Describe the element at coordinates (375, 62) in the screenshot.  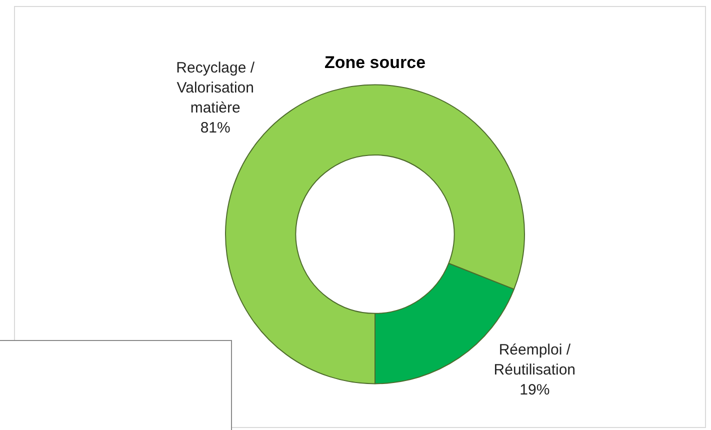
I see `chart-title: Zone source` at that location.